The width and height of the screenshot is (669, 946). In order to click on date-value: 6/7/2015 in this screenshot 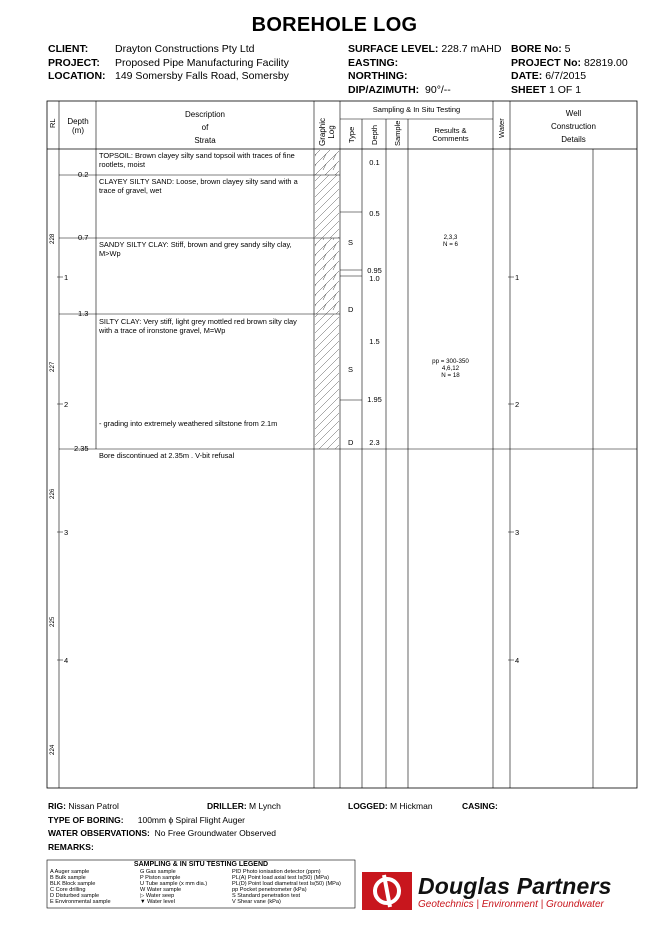, I will do `click(566, 76)`.